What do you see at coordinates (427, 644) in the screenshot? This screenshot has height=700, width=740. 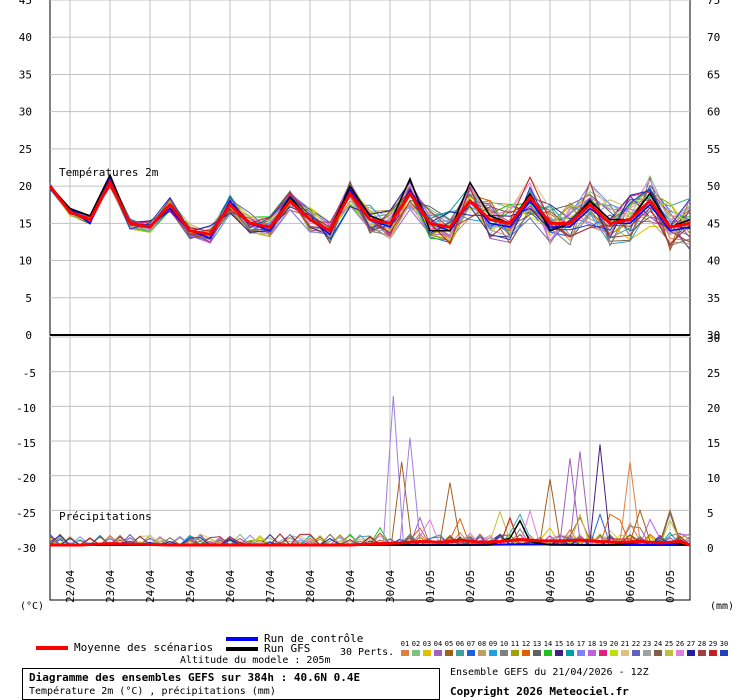 I see `pert-number: 03` at bounding box center [427, 644].